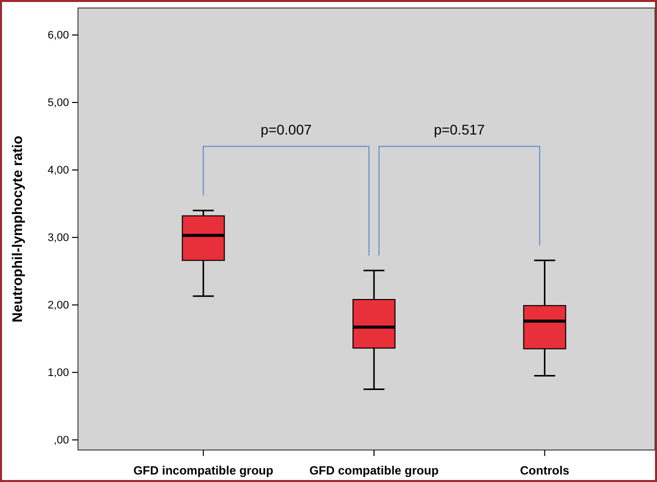 This screenshot has width=657, height=482. Describe the element at coordinates (286, 129) in the screenshot. I see `annotation: p=0.007` at that location.